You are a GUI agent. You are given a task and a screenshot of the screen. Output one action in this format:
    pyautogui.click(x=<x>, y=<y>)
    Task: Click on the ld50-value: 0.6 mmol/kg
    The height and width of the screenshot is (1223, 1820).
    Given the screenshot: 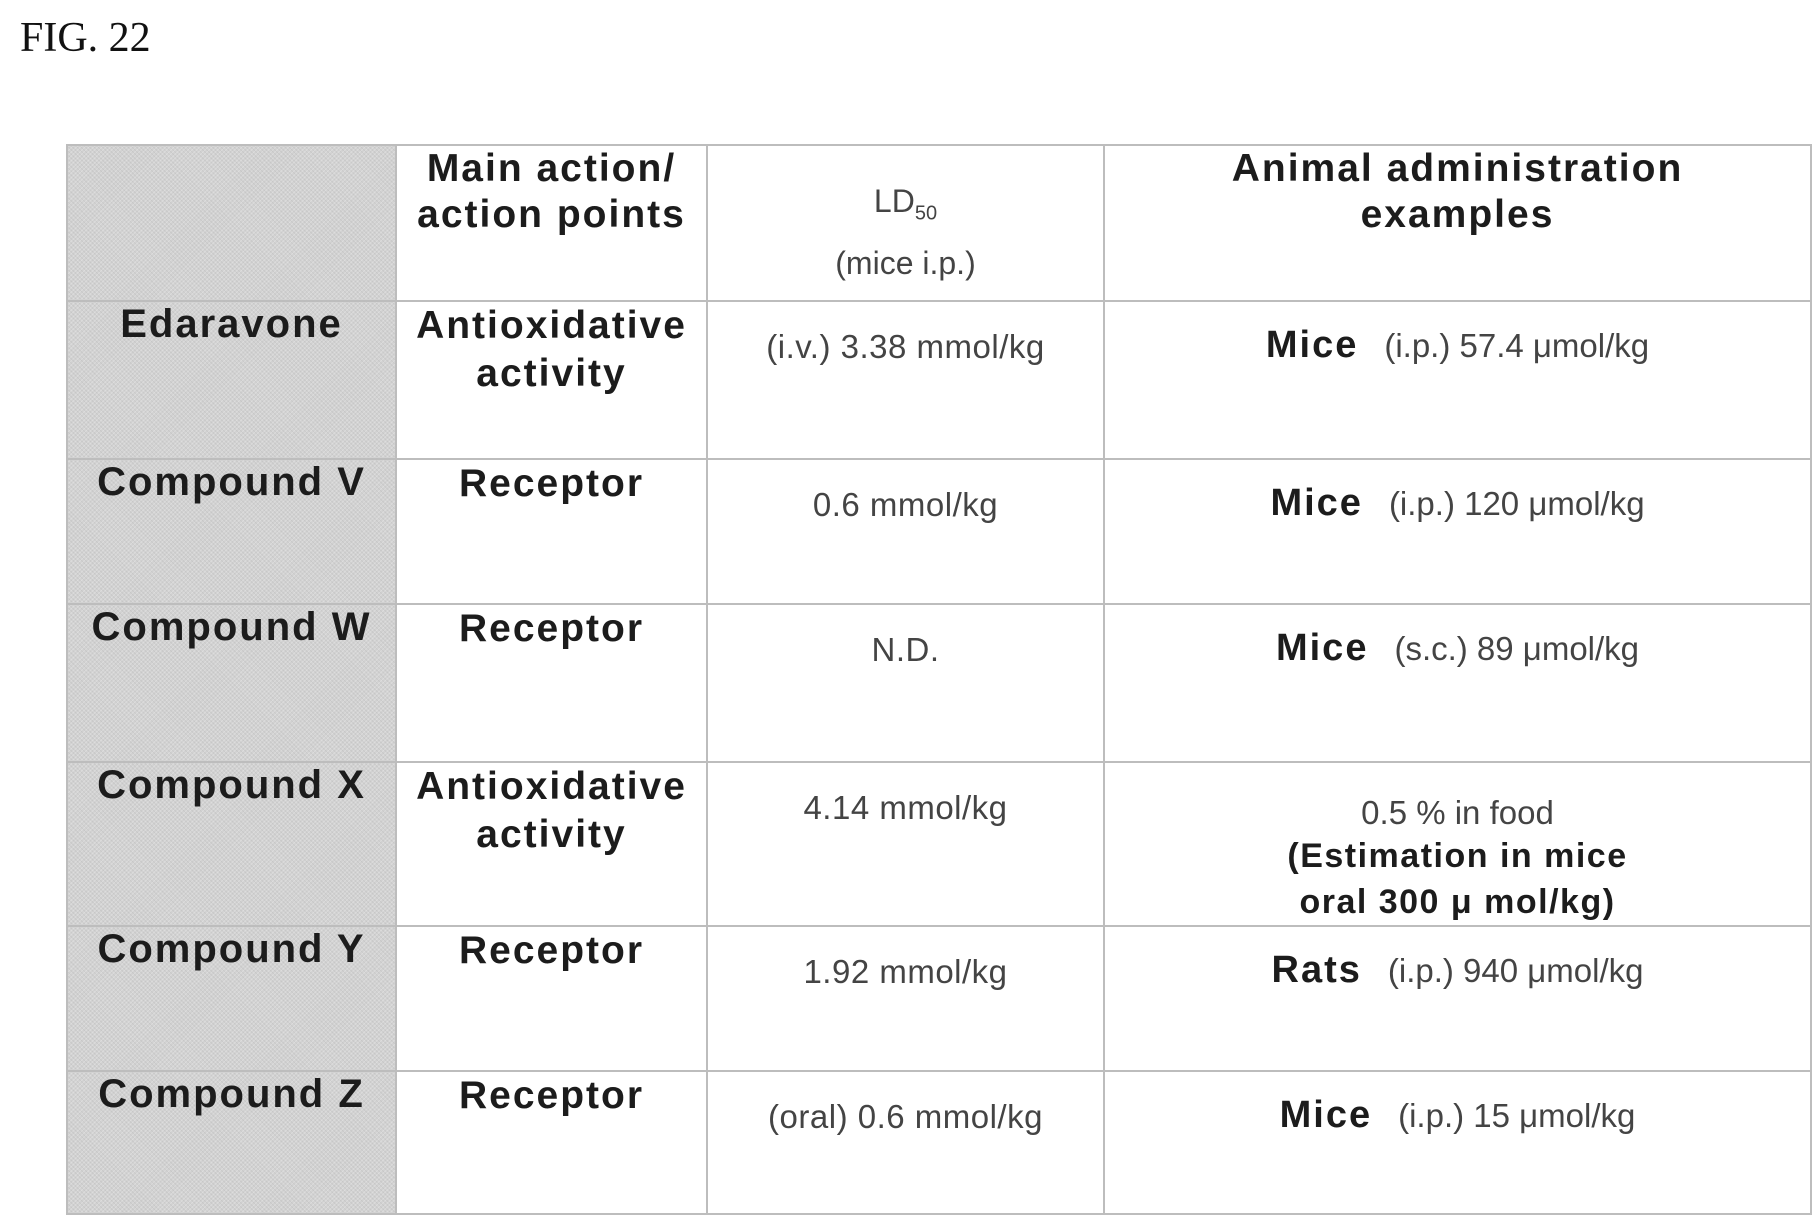 What is the action you would take?
    pyautogui.click(x=905, y=504)
    